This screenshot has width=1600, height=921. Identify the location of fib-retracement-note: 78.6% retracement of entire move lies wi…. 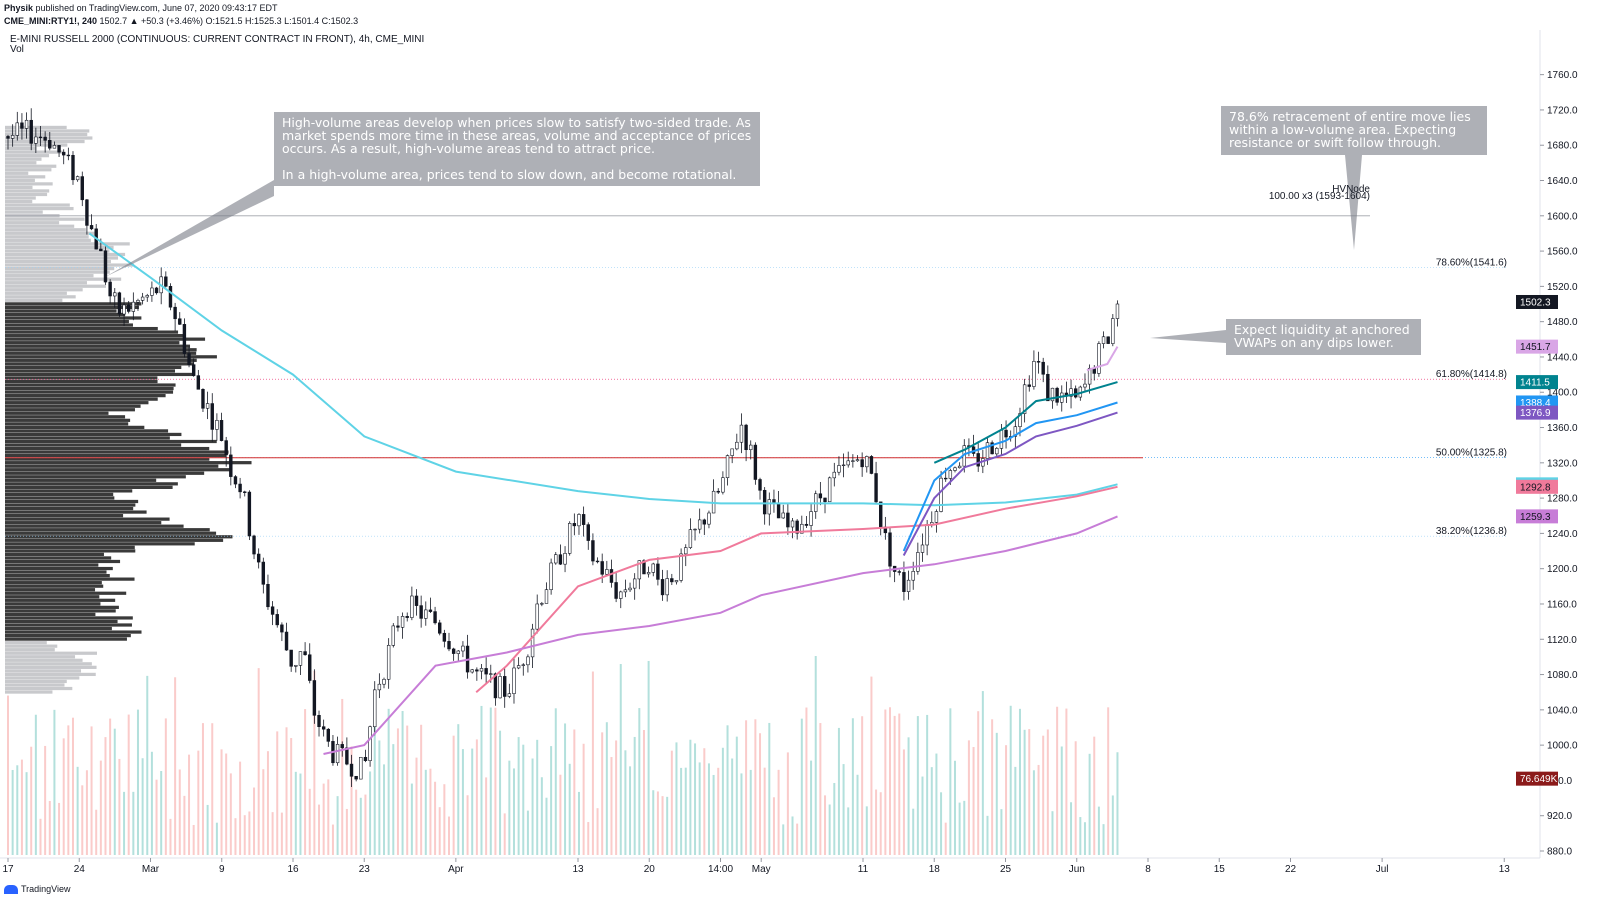
(1354, 130).